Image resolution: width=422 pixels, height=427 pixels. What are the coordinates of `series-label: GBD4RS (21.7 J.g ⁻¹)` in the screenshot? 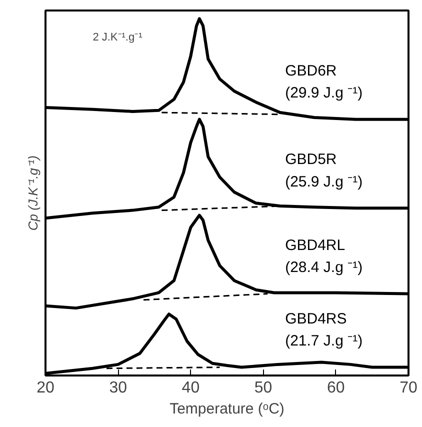 It's located at (324, 330).